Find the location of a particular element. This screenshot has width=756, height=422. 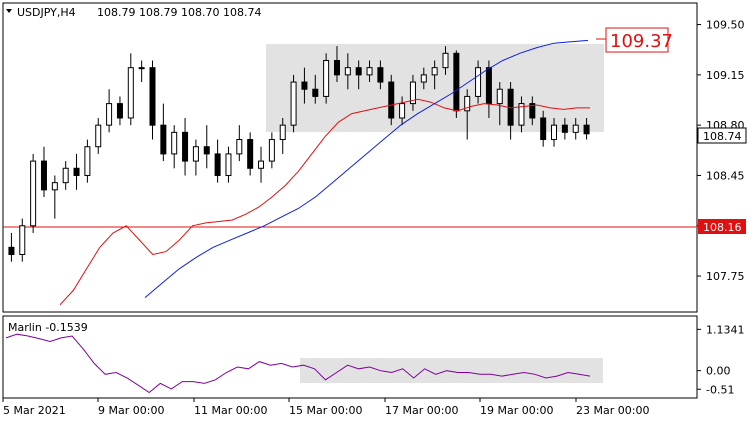

time-tick-label: 15 Mar 00:00 is located at coordinates (325, 410).